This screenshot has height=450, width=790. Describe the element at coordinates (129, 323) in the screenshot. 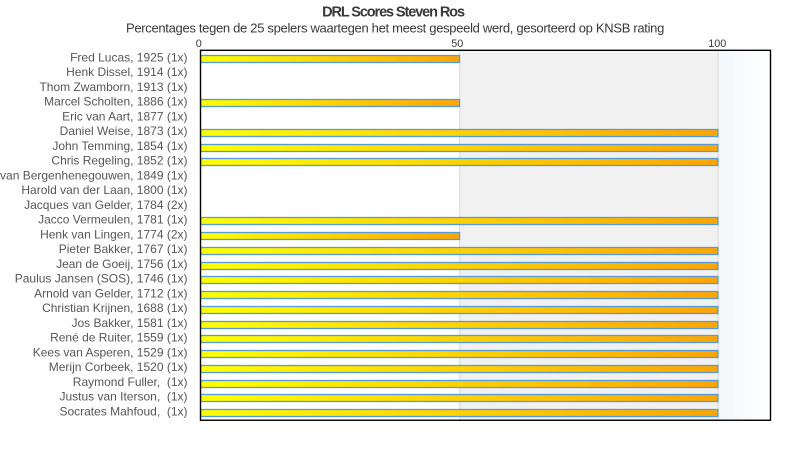

I see `svg-text: Jos Bakker, 1581 (1x)` at that location.